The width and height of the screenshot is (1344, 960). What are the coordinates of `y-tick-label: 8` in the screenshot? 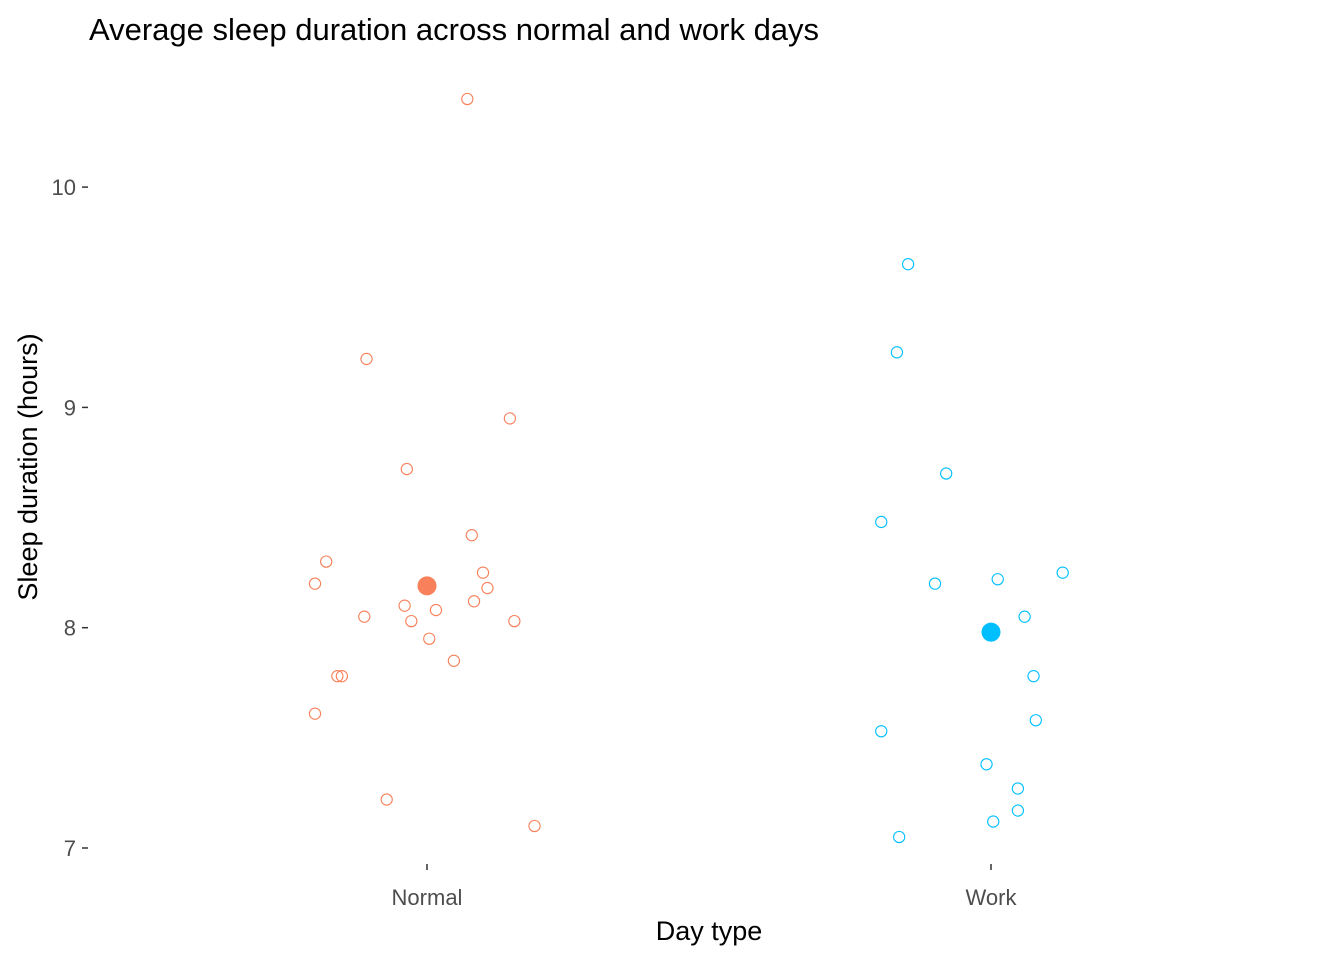 It's located at (70, 628).